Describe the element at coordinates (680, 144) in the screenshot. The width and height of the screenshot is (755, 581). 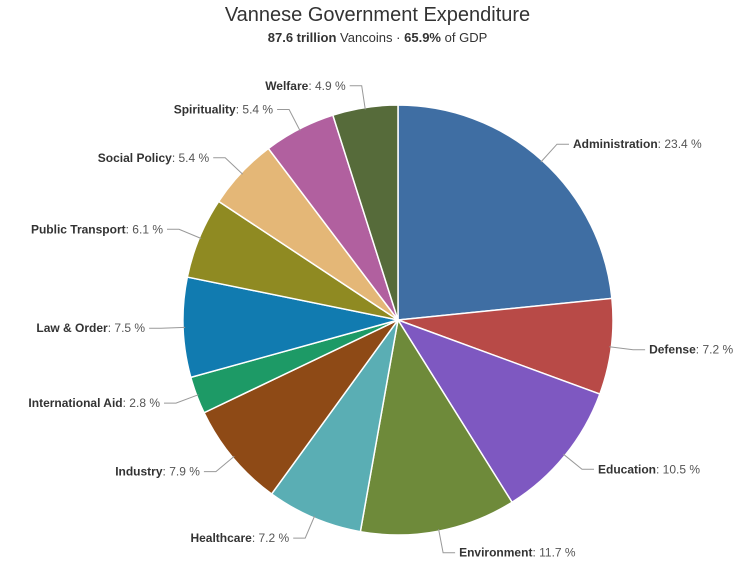
I see `data-label-value: : 23.4 %` at that location.